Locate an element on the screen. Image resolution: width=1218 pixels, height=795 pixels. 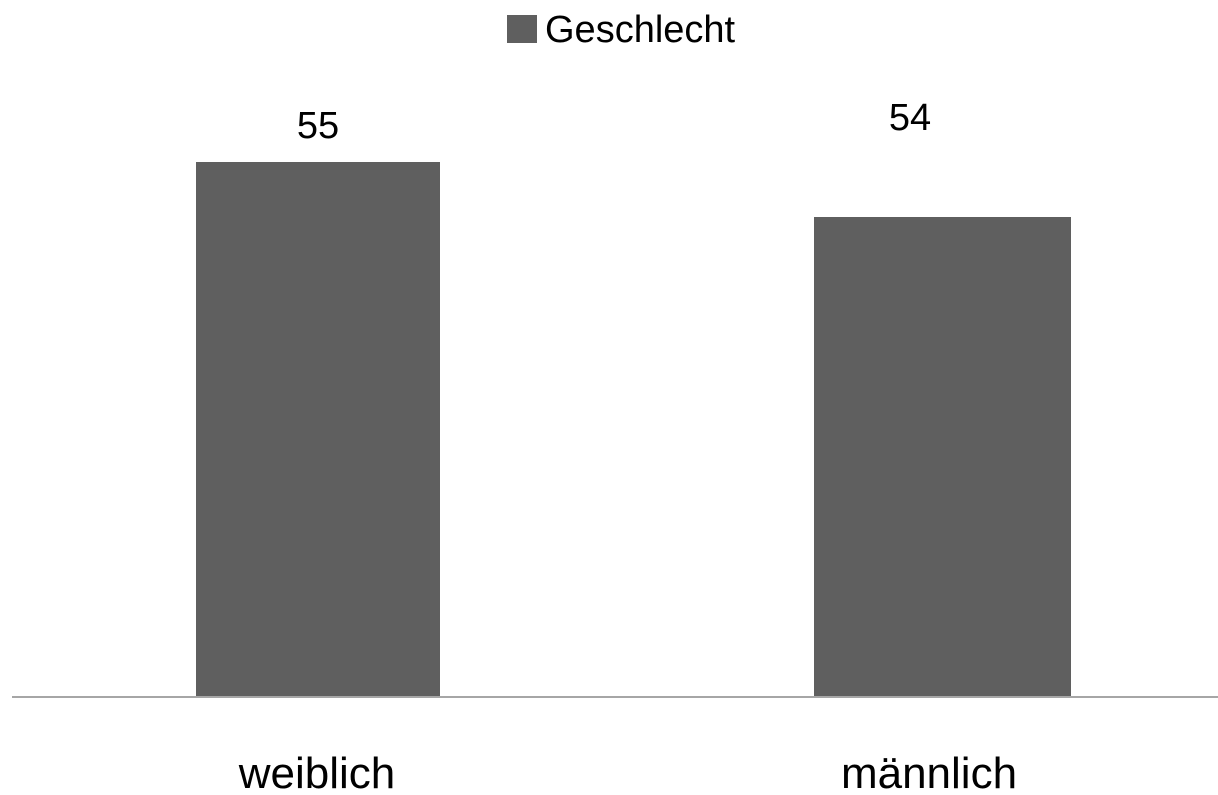
legend: Geschlecht is located at coordinates (621, 30).